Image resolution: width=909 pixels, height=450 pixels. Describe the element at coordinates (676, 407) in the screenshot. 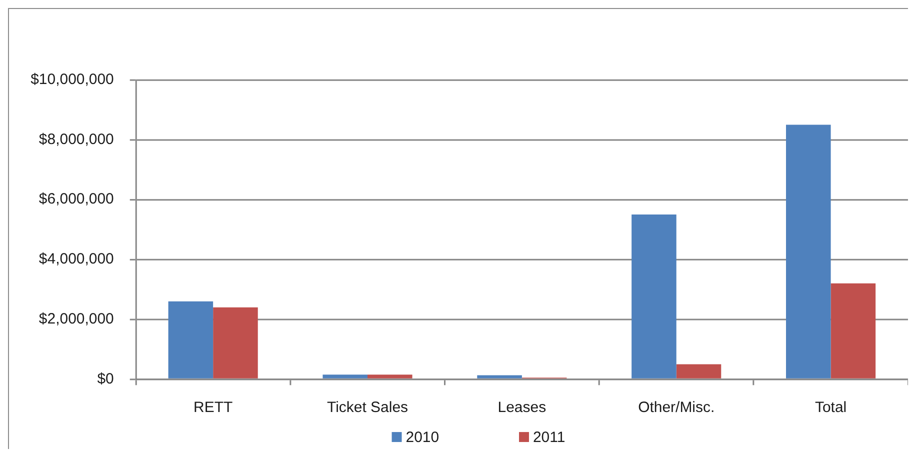

I see `x-tick-label: Other/Misc.` at that location.